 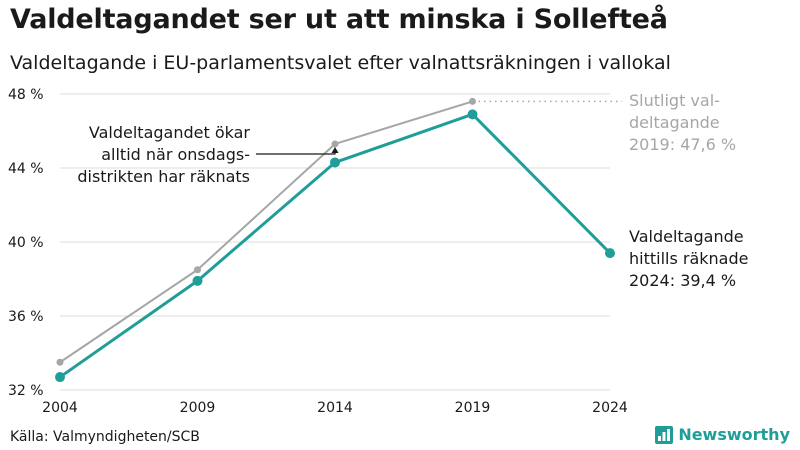 What do you see at coordinates (682, 280) in the screenshot?
I see `preliminary-value-label: 2024: 39,4 %` at bounding box center [682, 280].